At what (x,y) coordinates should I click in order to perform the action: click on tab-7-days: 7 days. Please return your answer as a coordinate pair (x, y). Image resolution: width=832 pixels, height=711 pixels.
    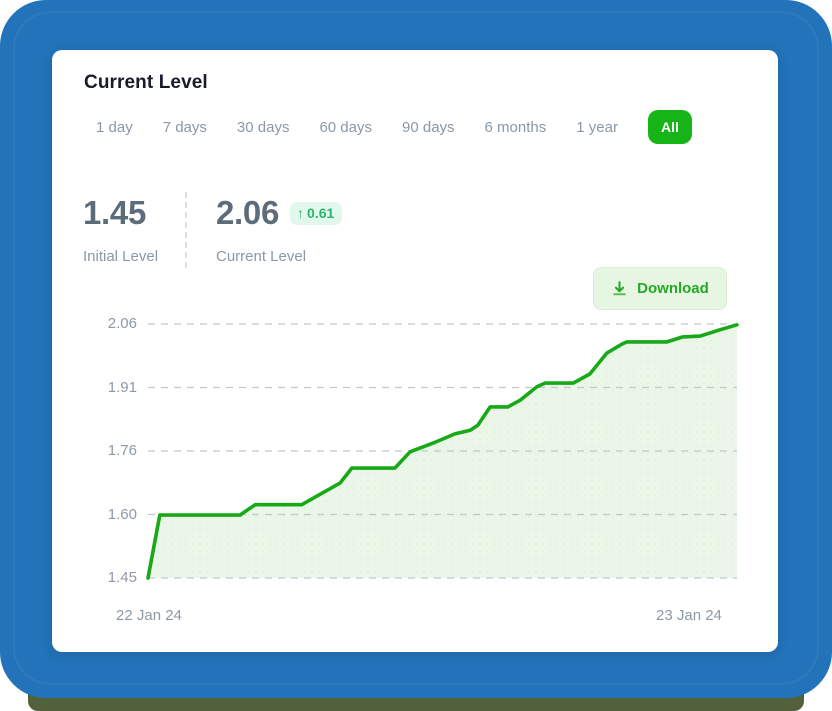
    Looking at the image, I should click on (184, 127).